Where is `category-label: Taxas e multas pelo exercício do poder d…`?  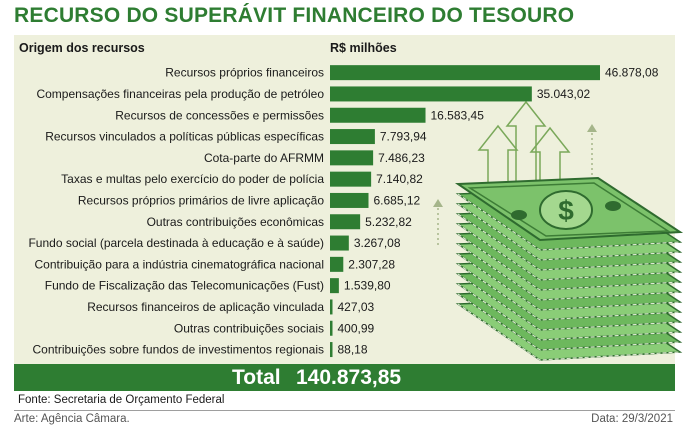
category-label: Taxas e multas pelo exercício do poder d… is located at coordinates (192, 179).